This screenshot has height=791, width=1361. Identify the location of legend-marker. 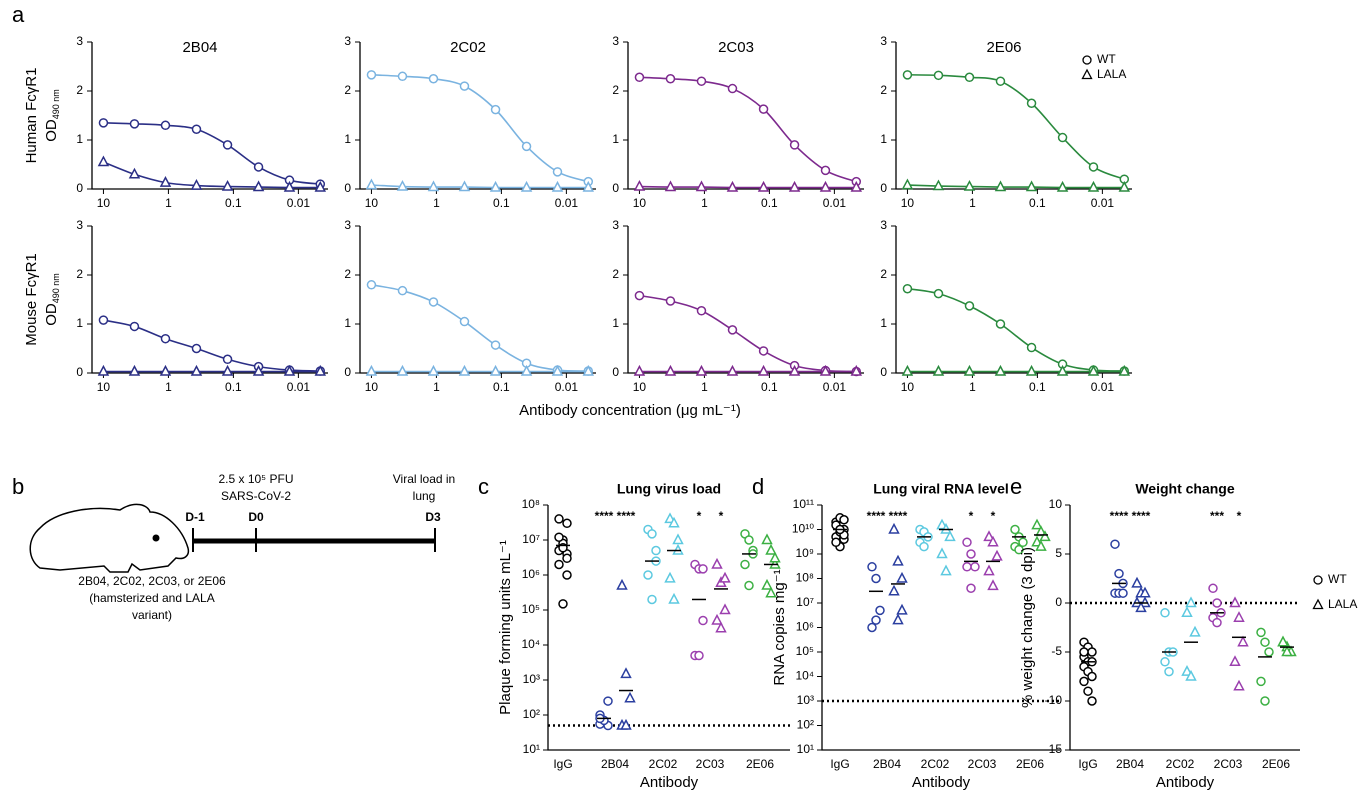
(1318, 604).